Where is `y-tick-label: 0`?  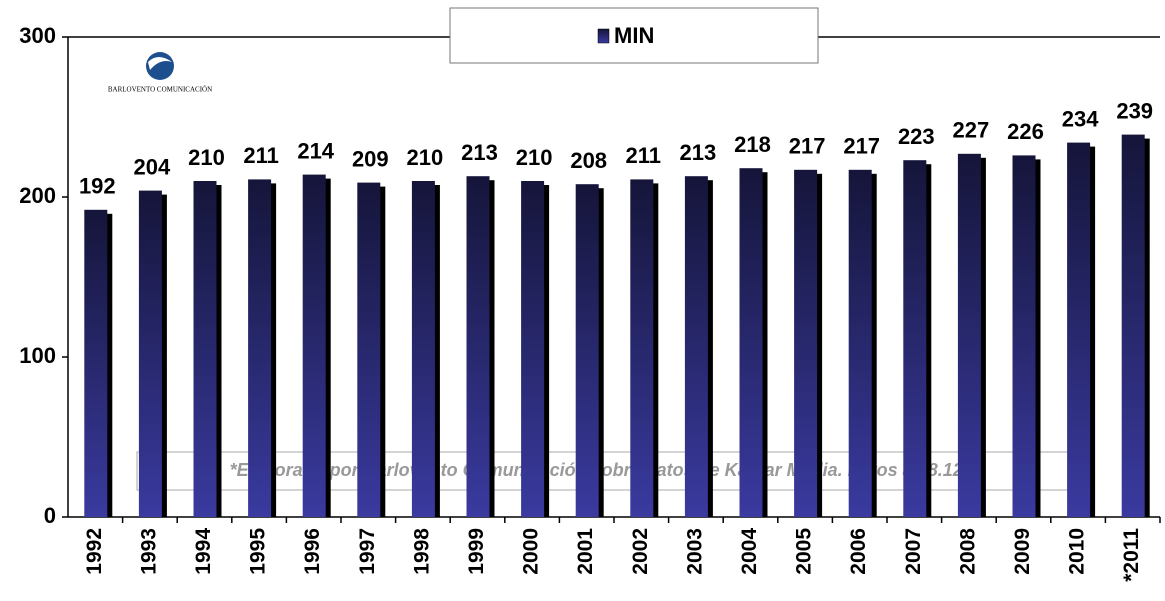 y-tick-label: 0 is located at coordinates (50, 515).